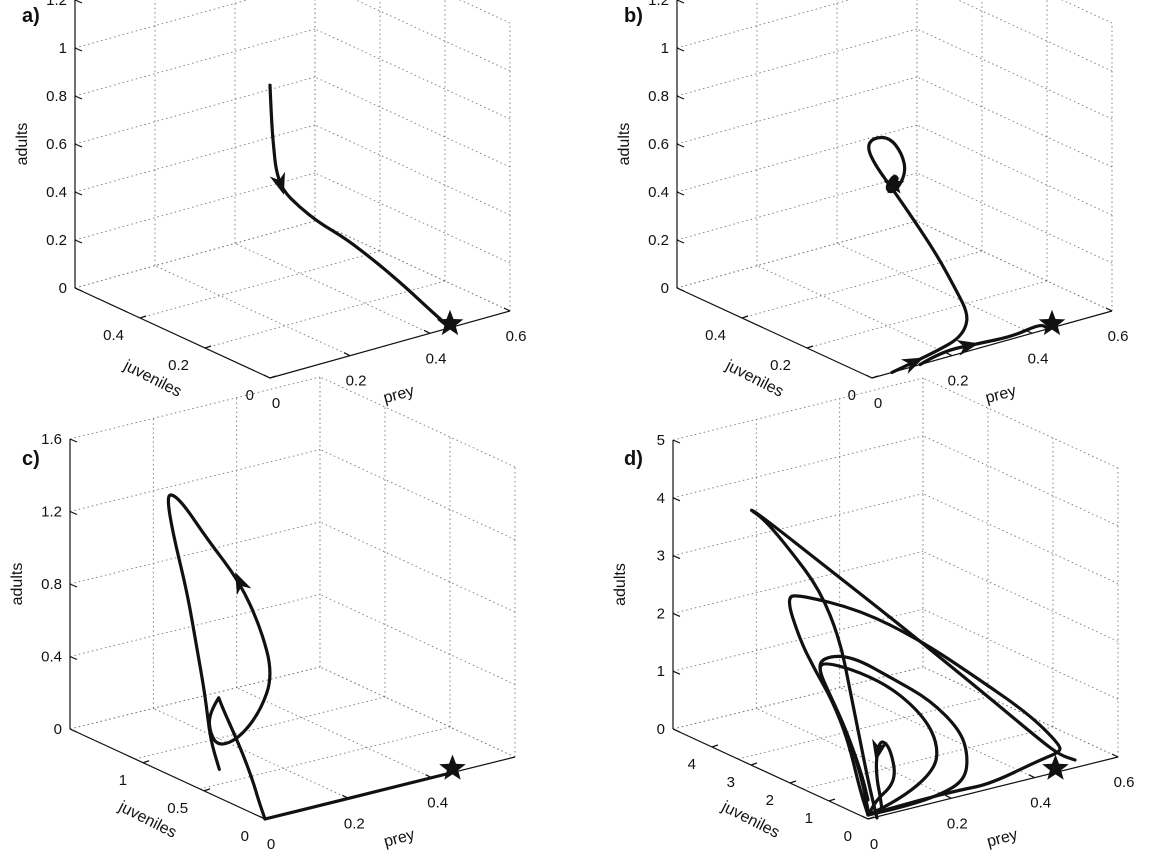 The height and width of the screenshot is (856, 1166). I want to click on z-tick-label: 2, so click(661, 613).